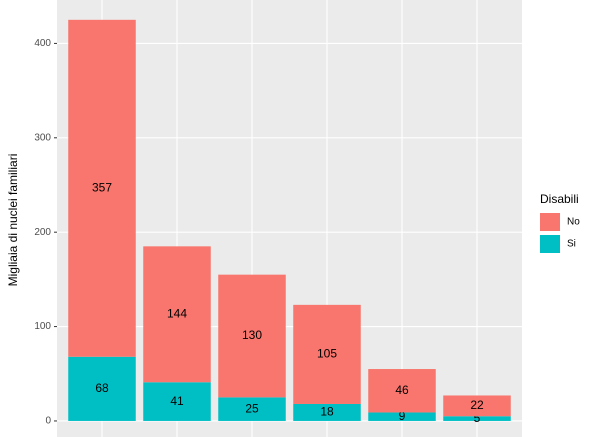  I want to click on data-label: 130, so click(252, 335).